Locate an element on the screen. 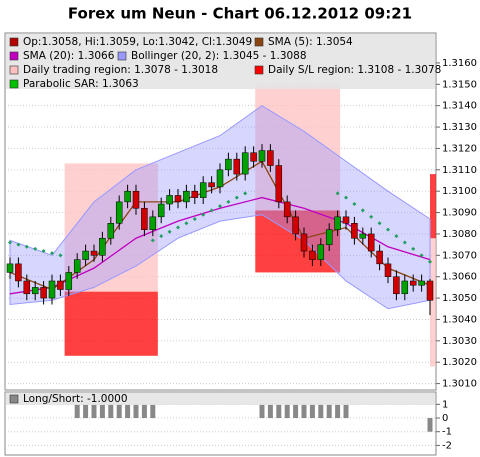 This screenshot has width=480, height=457. legend-label: Bollinger (20, 2): 1.3045 - 1.3088 is located at coordinates (219, 56).